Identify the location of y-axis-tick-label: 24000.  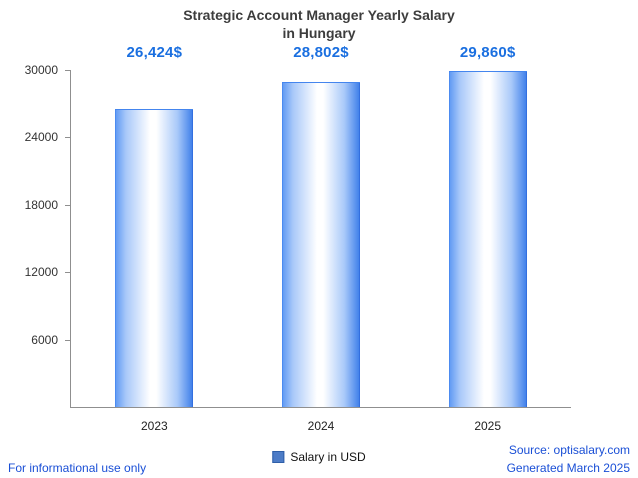
(41, 137).